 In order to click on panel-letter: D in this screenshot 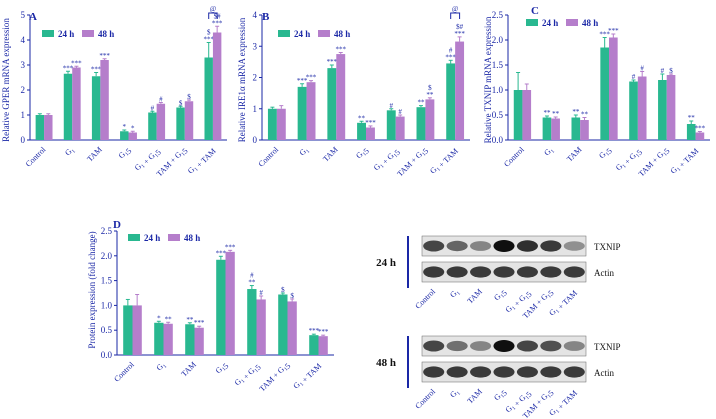, I will do `click(117, 225)`.